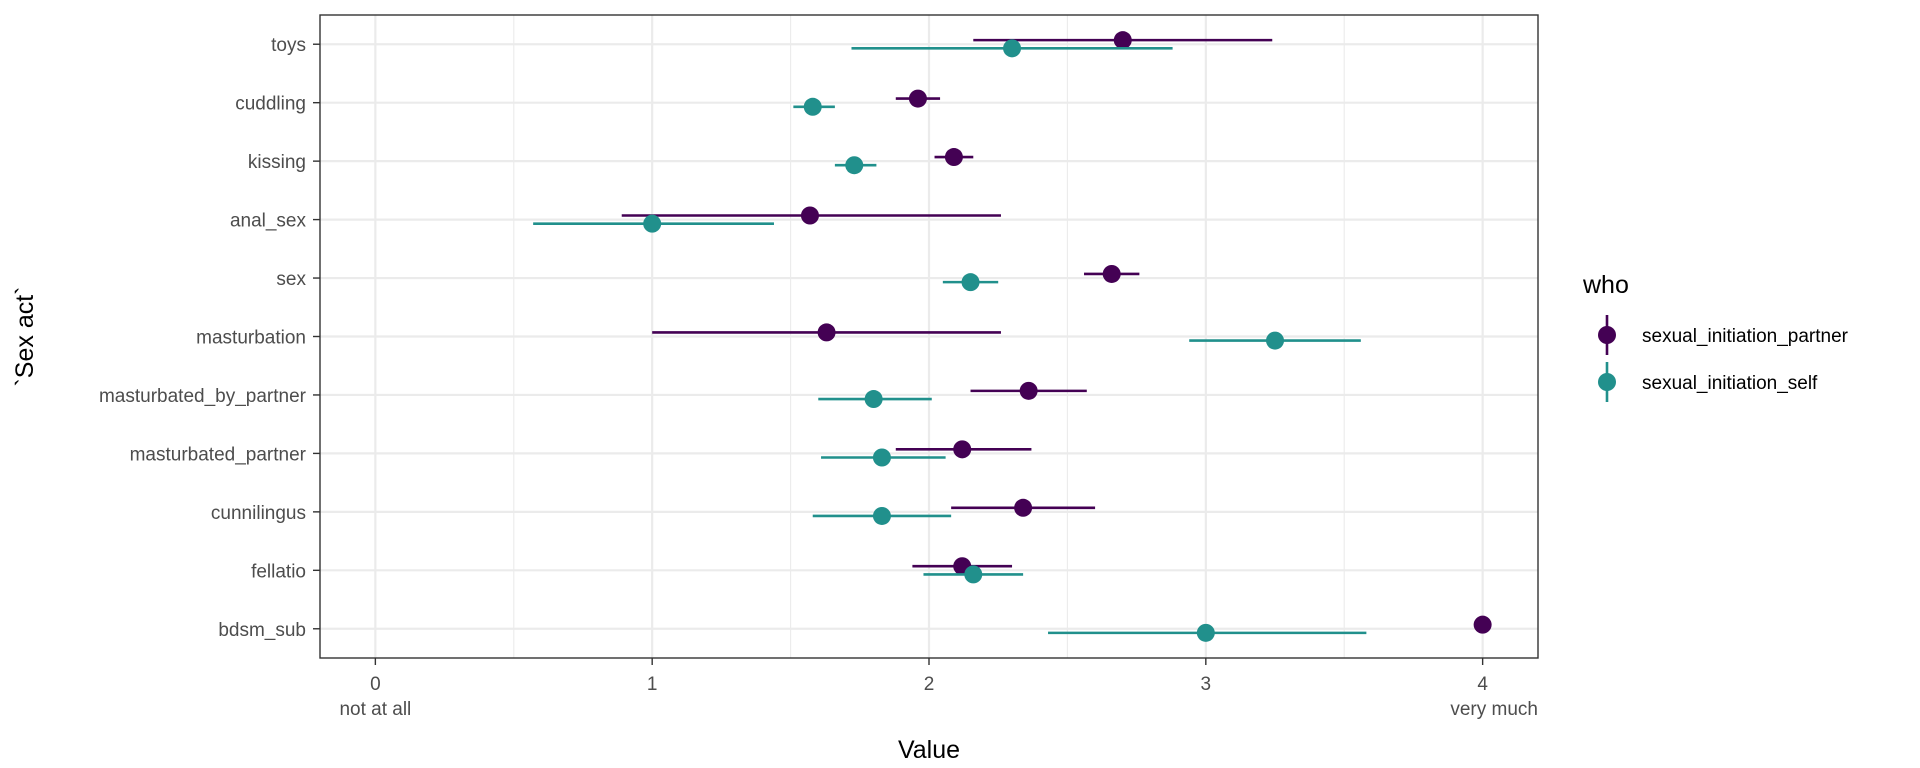 The height and width of the screenshot is (768, 1920). Describe the element at coordinates (278, 571) in the screenshot. I see `y-tick-label: fellatio` at that location.